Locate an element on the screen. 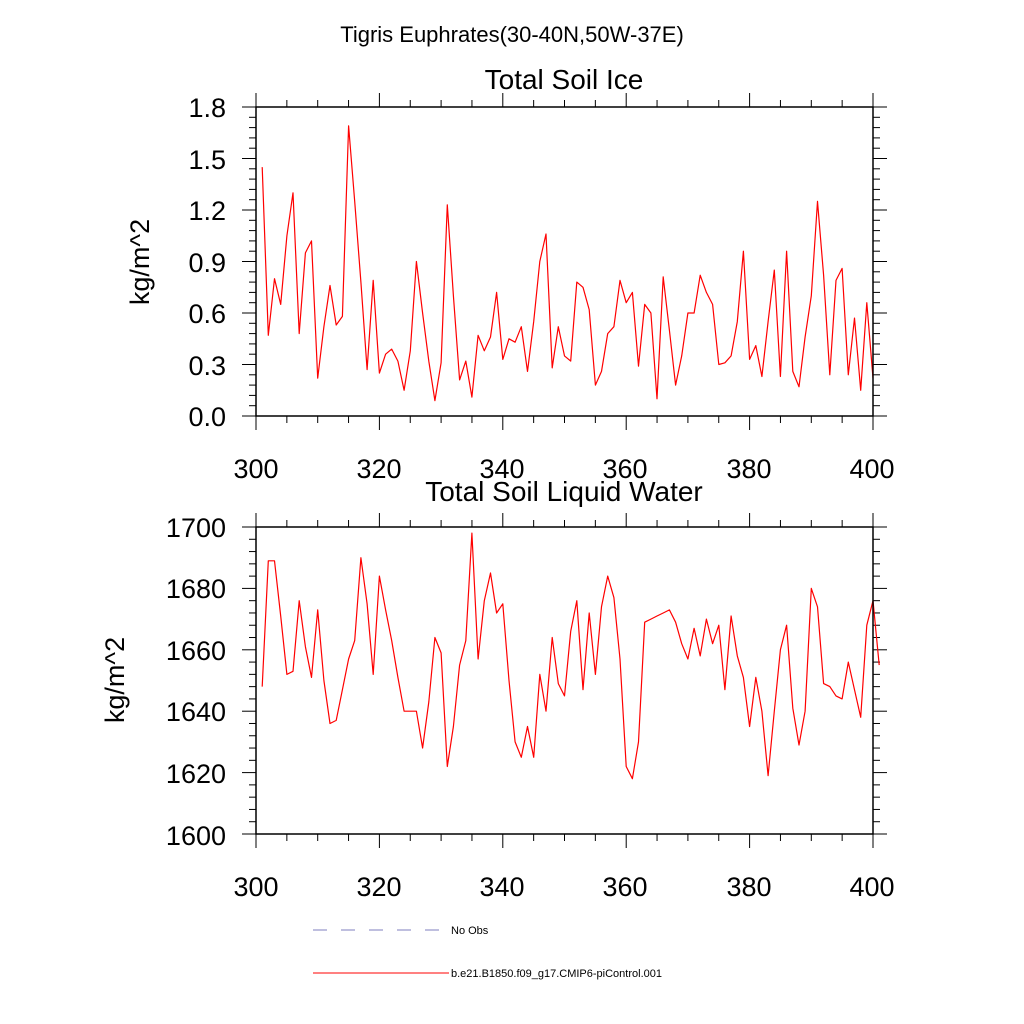 This screenshot has height=1024, width=1024. y-tick-label: 1.2 is located at coordinates (207, 211).